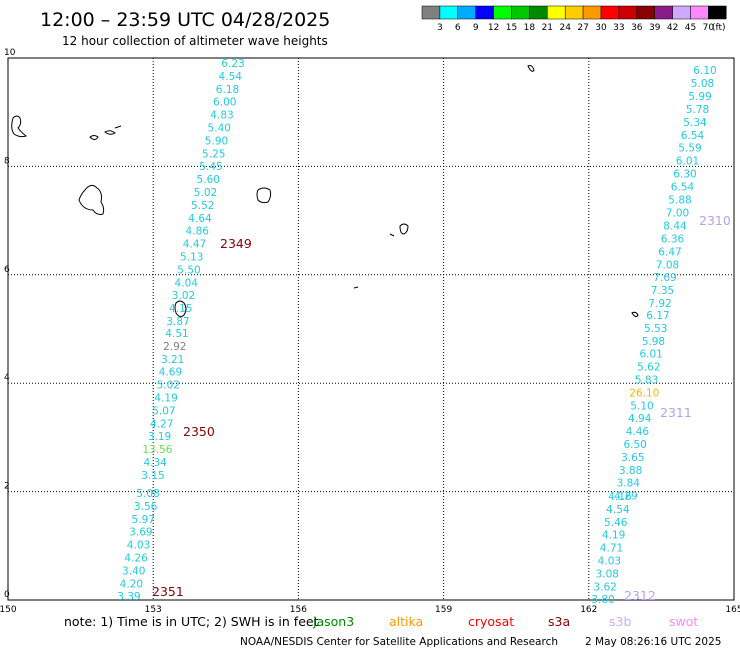 The height and width of the screenshot is (650, 740). I want to click on wave-height-label: 7.69, so click(664, 278).